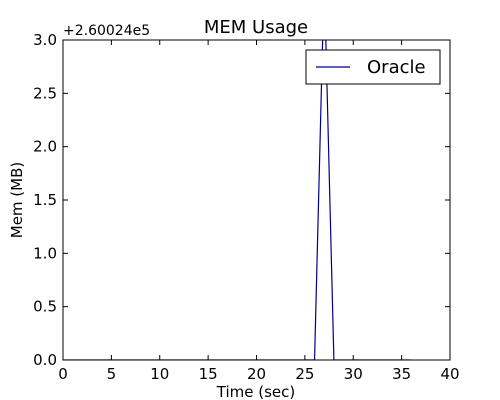 The image size is (500, 400). I want to click on x-tick-label: 40, so click(449, 374).